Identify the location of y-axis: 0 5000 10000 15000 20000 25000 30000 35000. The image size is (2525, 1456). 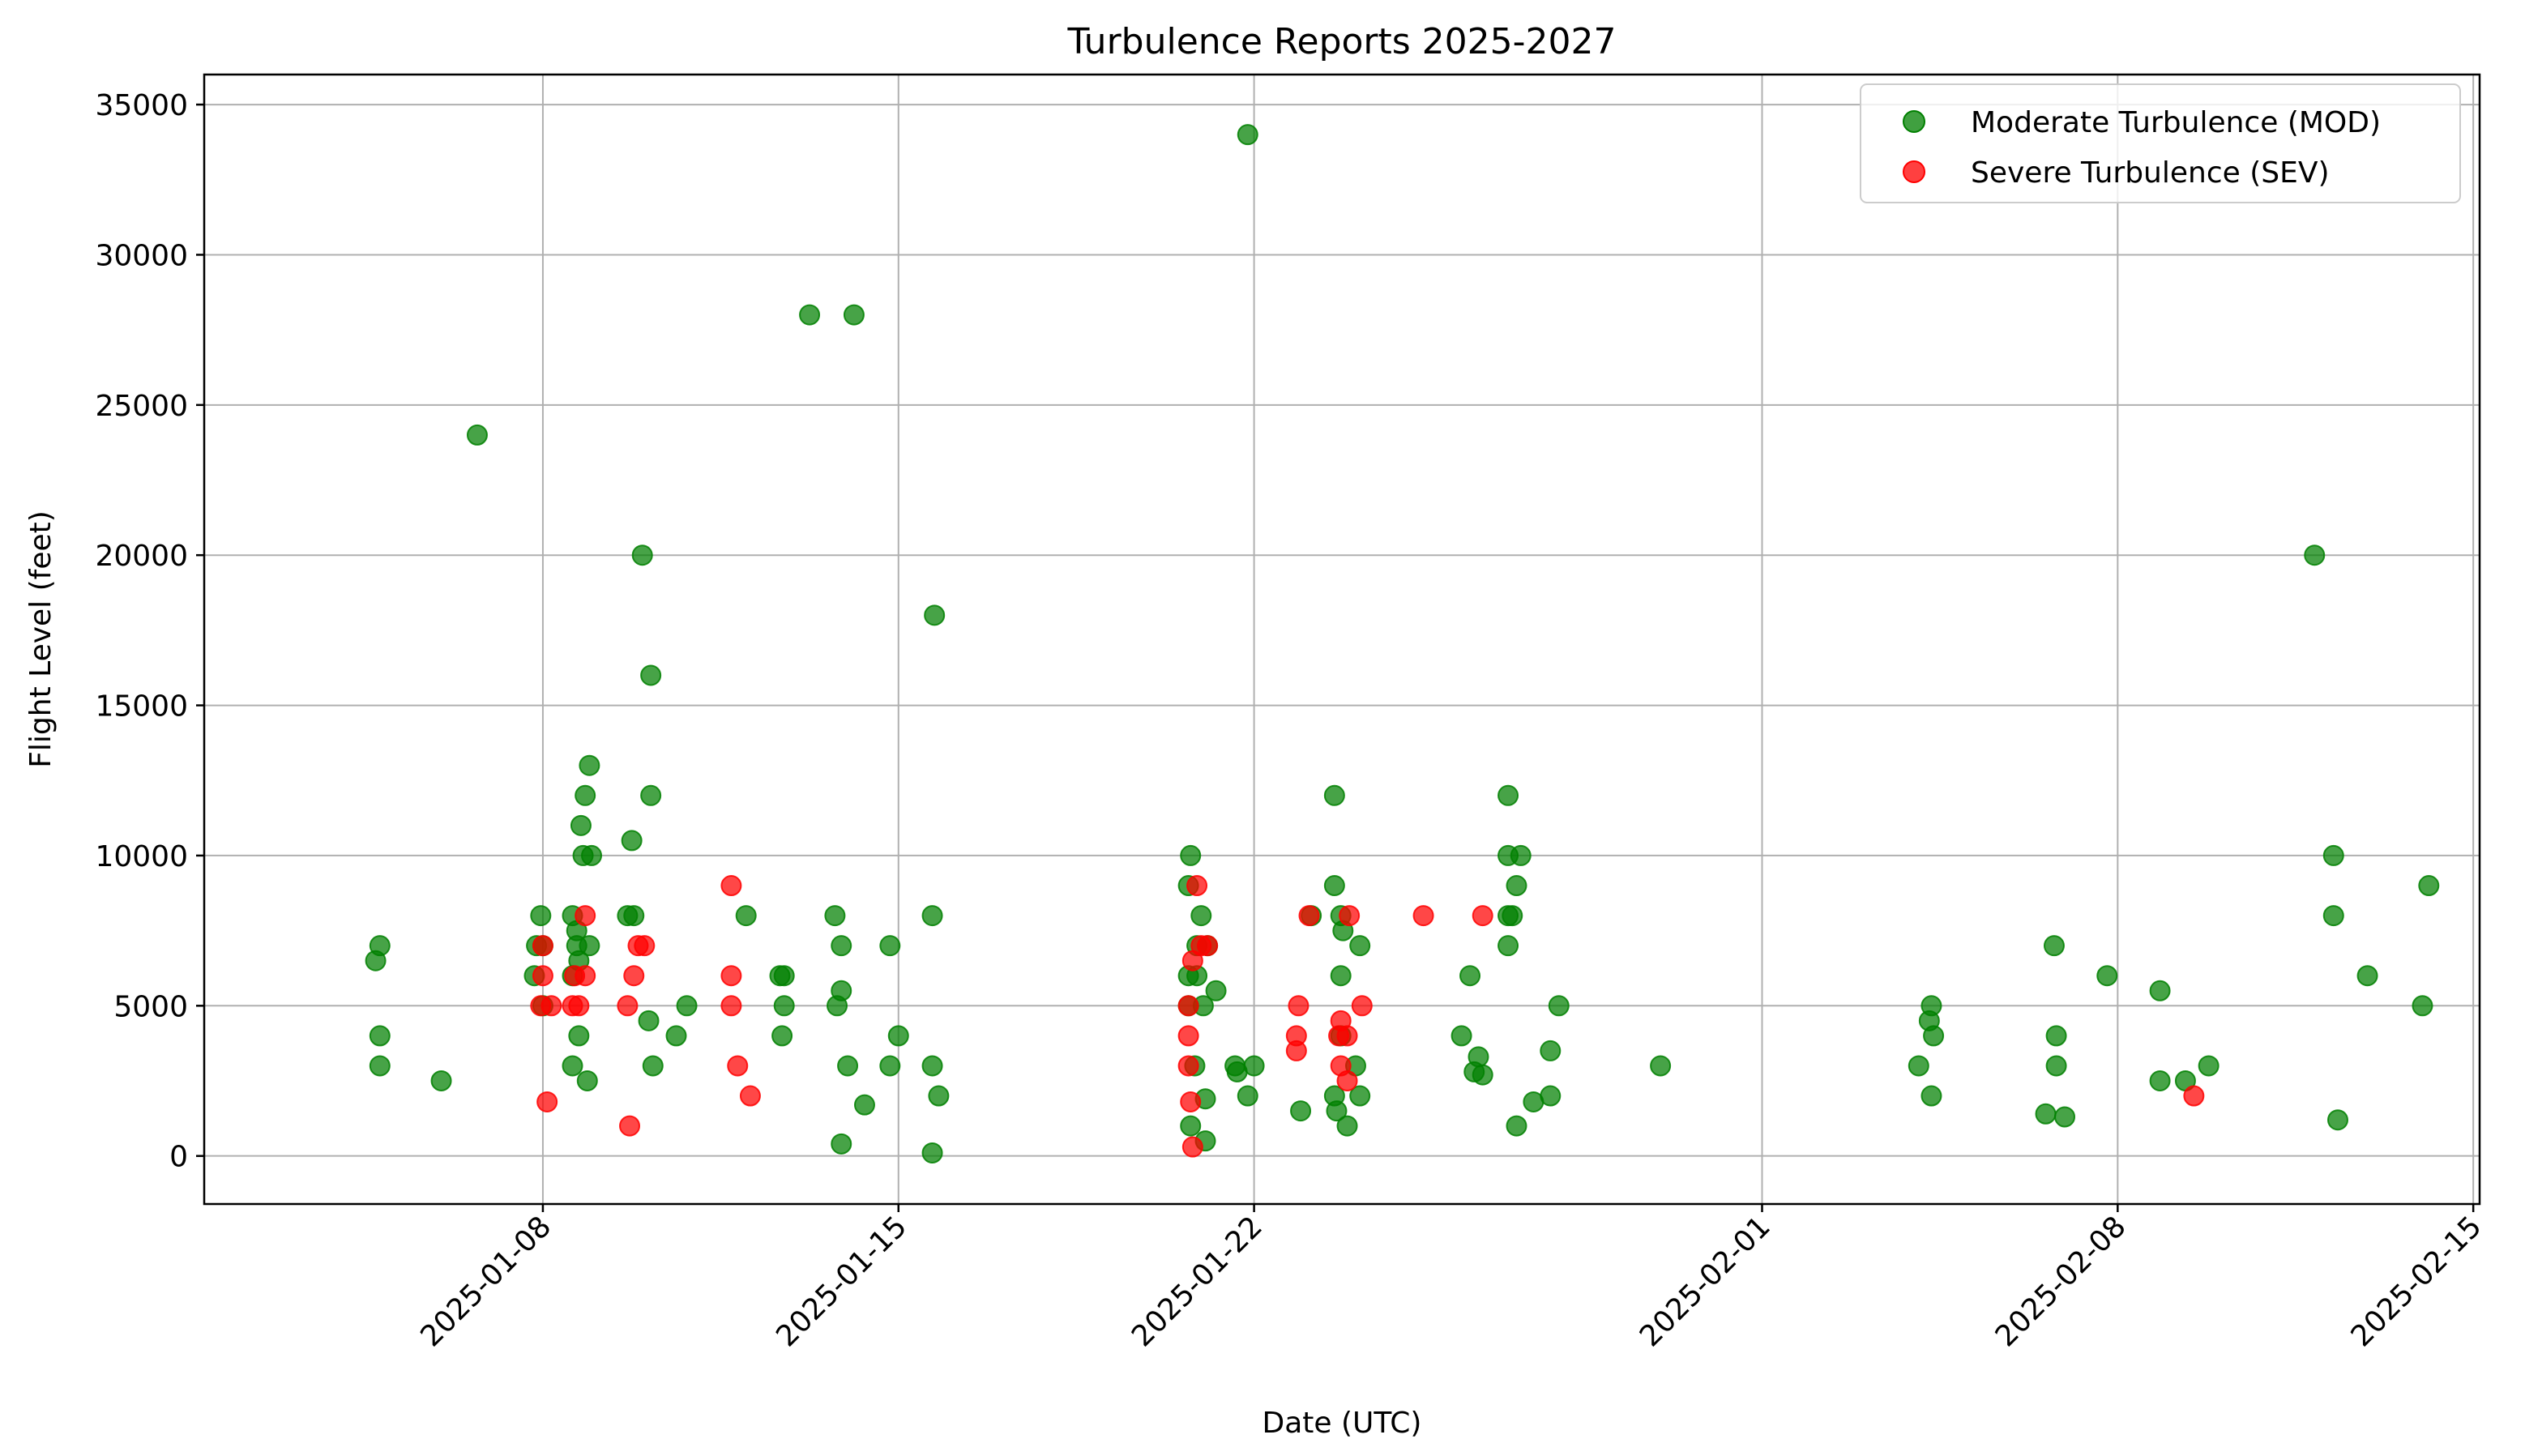
(149, 631).